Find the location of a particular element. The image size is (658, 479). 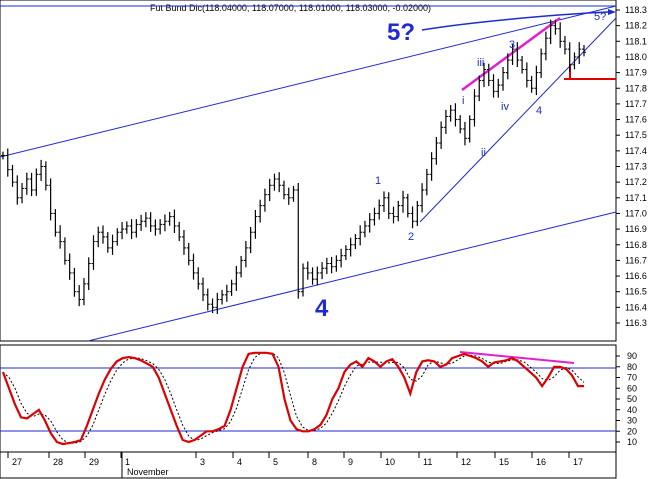

price-tick-label: 117.0 is located at coordinates (636, 213).